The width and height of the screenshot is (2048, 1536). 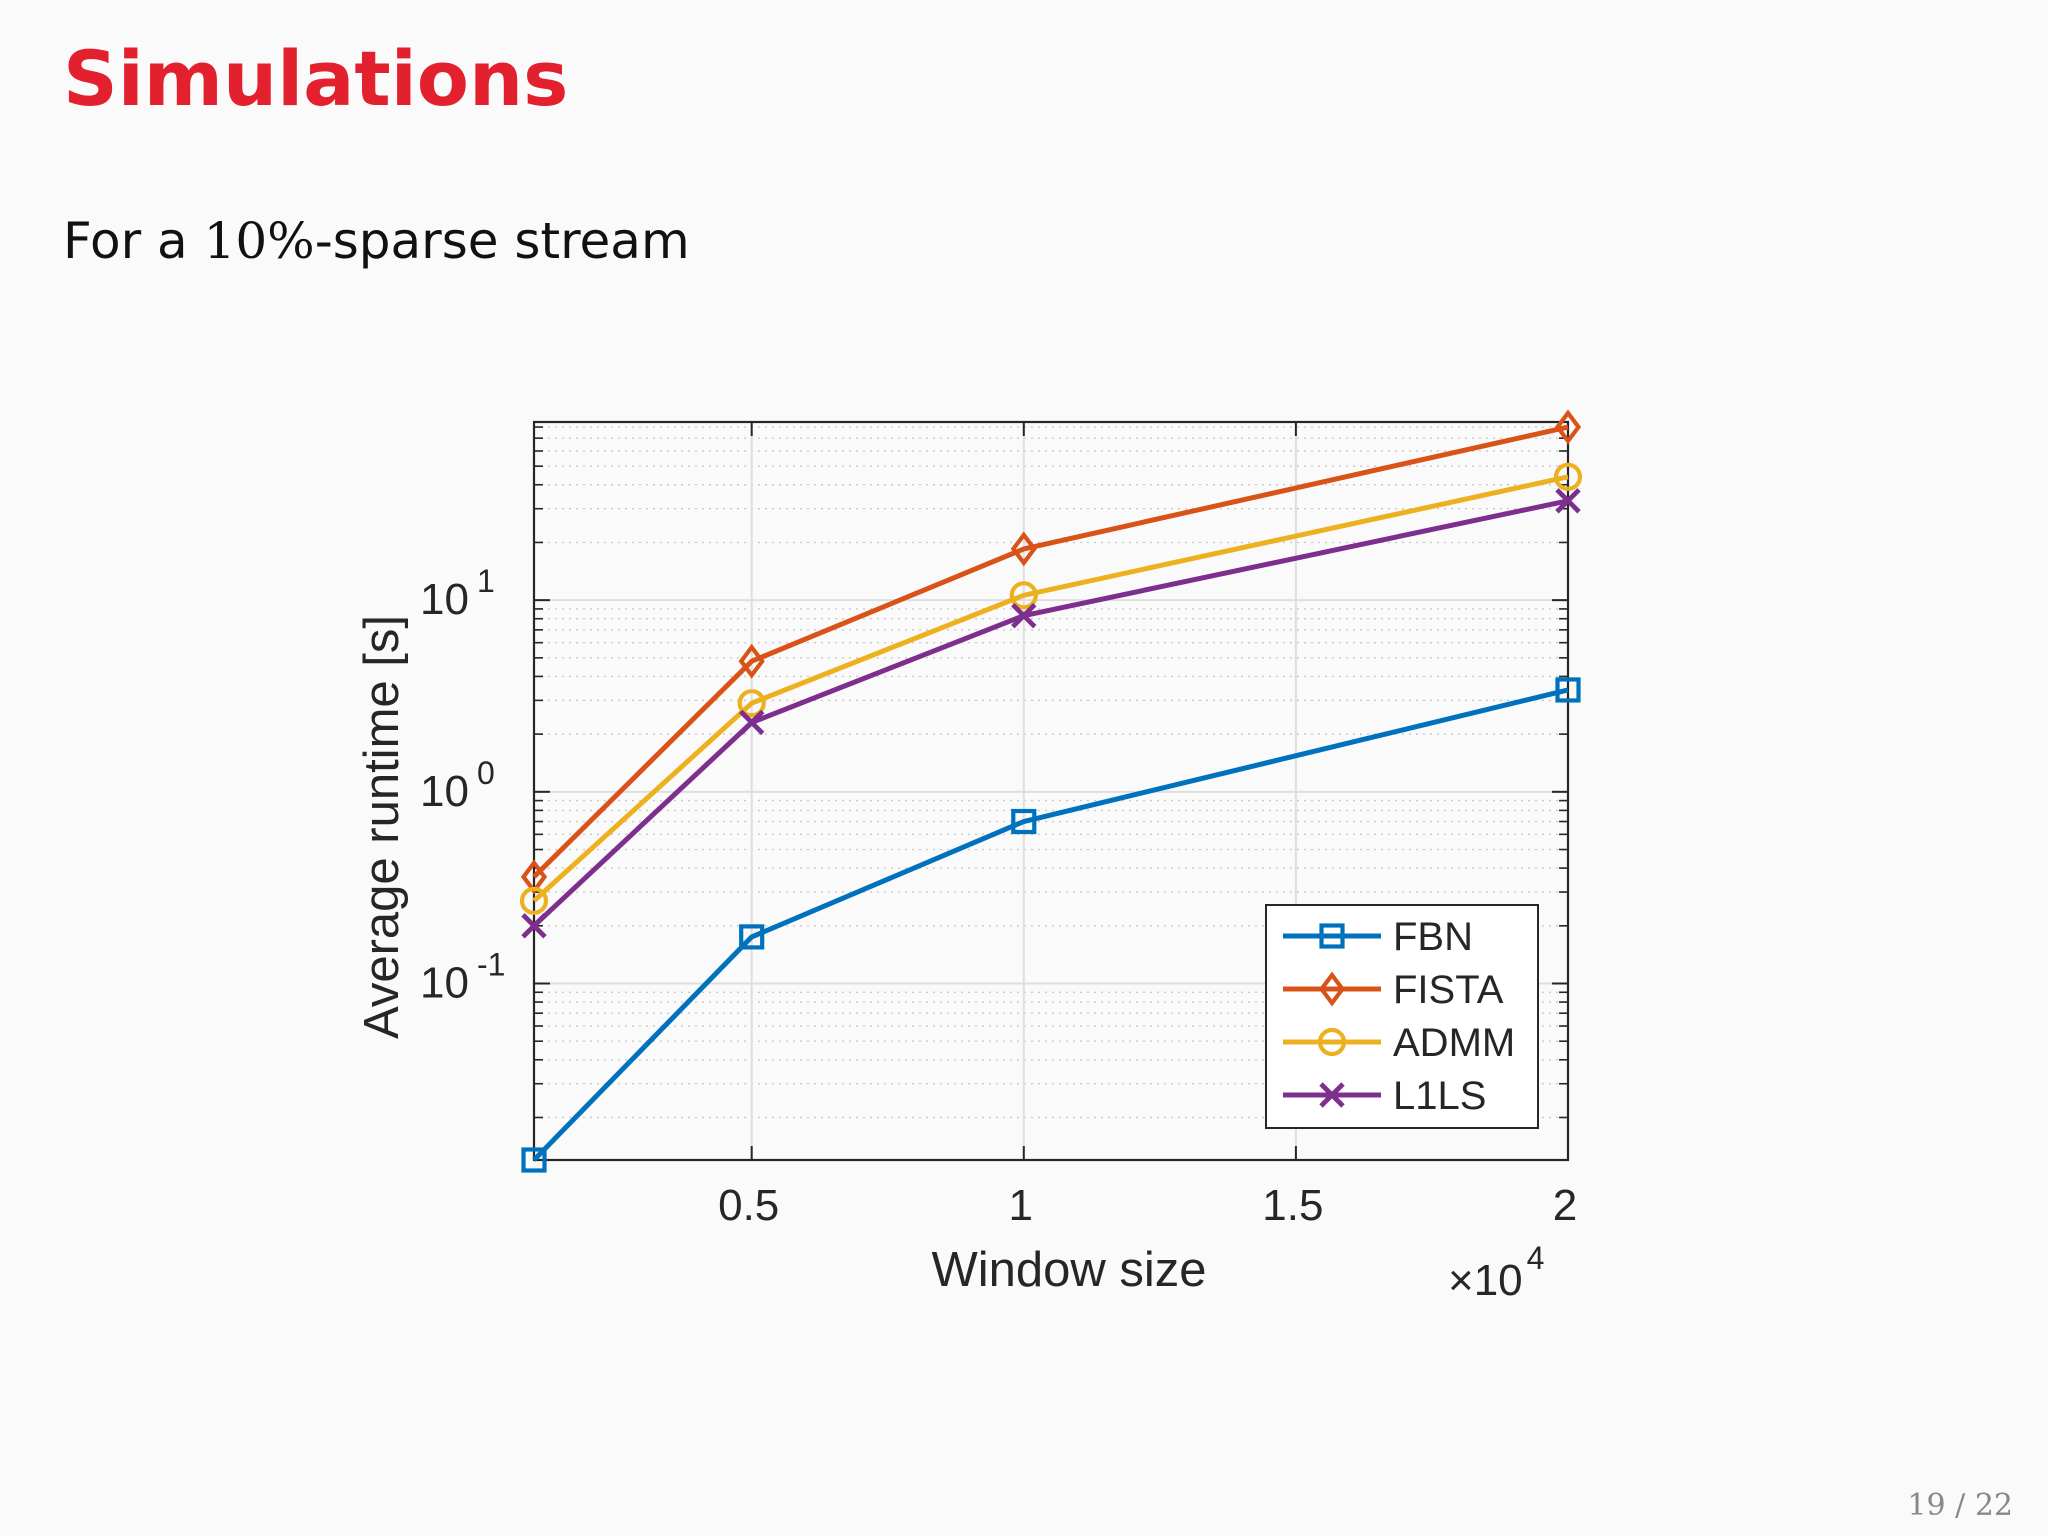 I want to click on legend-label-fista: FISTA, so click(x=1448, y=990).